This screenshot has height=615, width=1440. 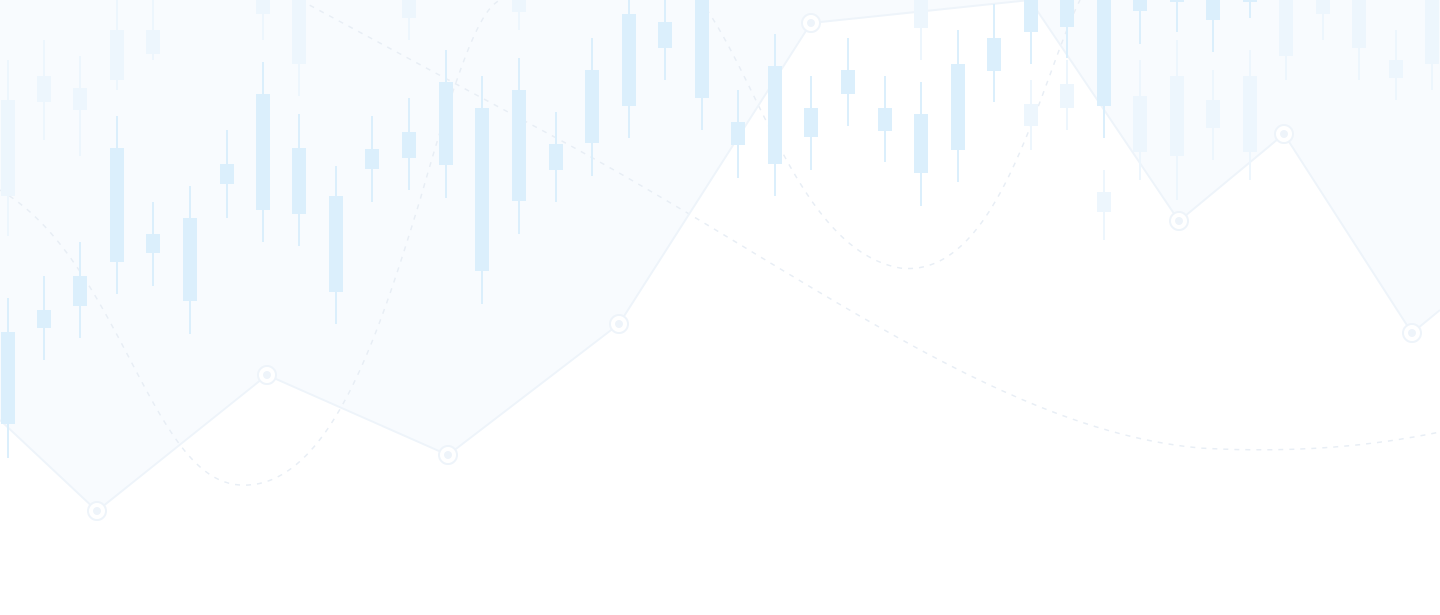 What do you see at coordinates (890, 135) in the screenshot?
I see `dashed-curve` at bounding box center [890, 135].